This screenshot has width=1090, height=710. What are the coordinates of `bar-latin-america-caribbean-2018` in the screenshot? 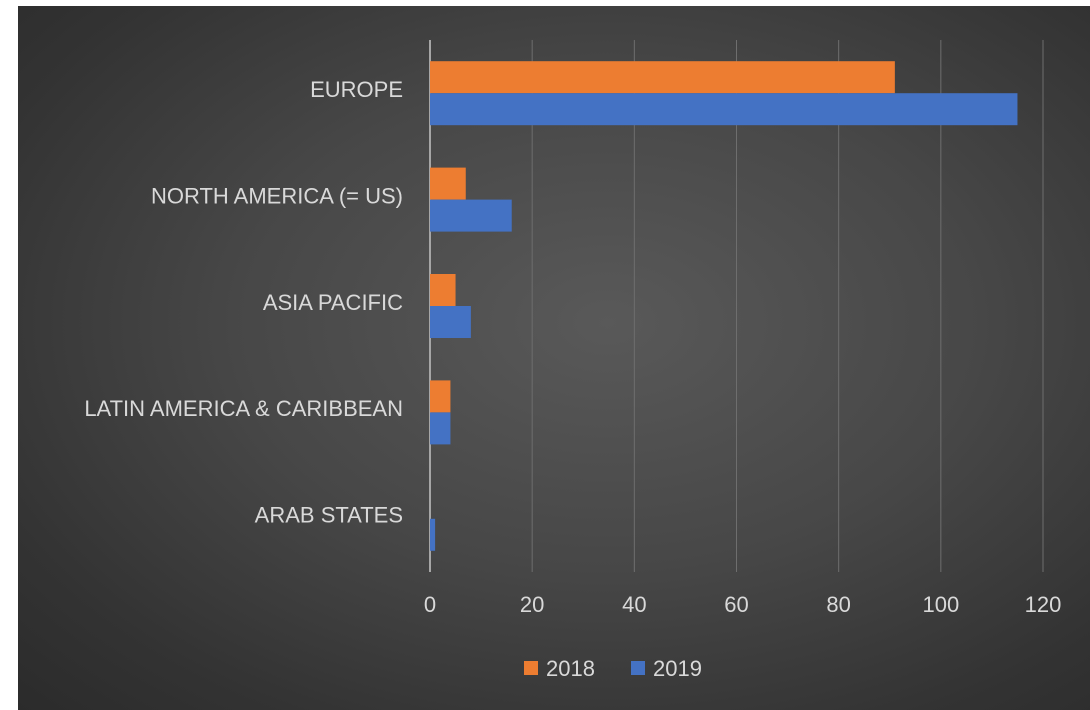 It's located at (440, 396).